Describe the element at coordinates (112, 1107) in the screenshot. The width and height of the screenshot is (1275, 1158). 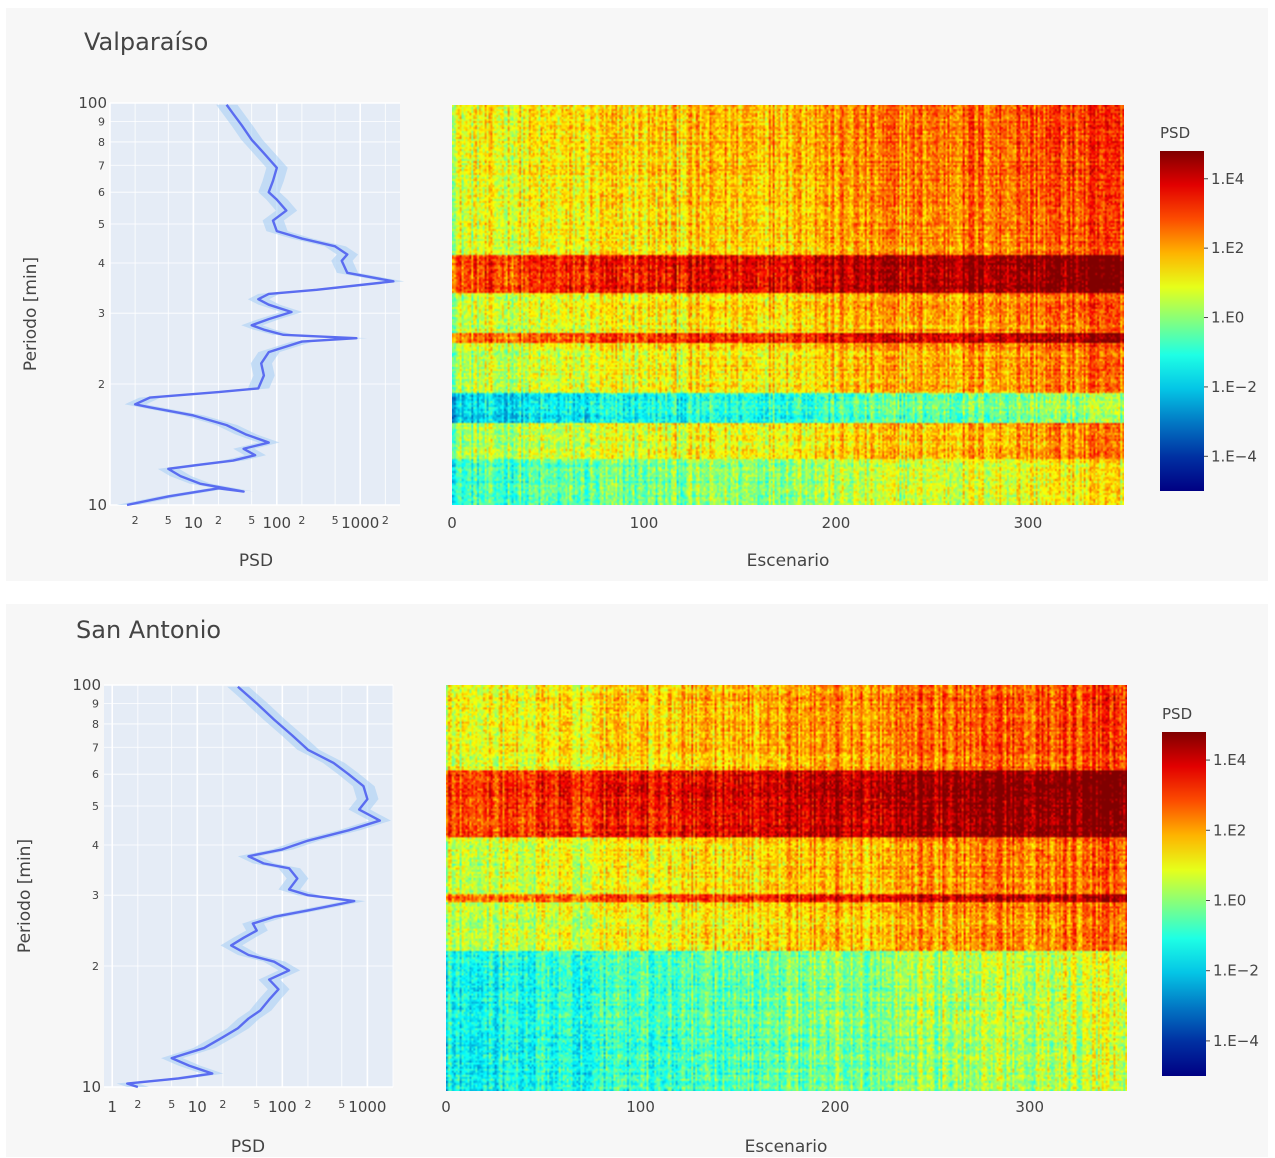
I see `profile-xtick-label: 1` at that location.